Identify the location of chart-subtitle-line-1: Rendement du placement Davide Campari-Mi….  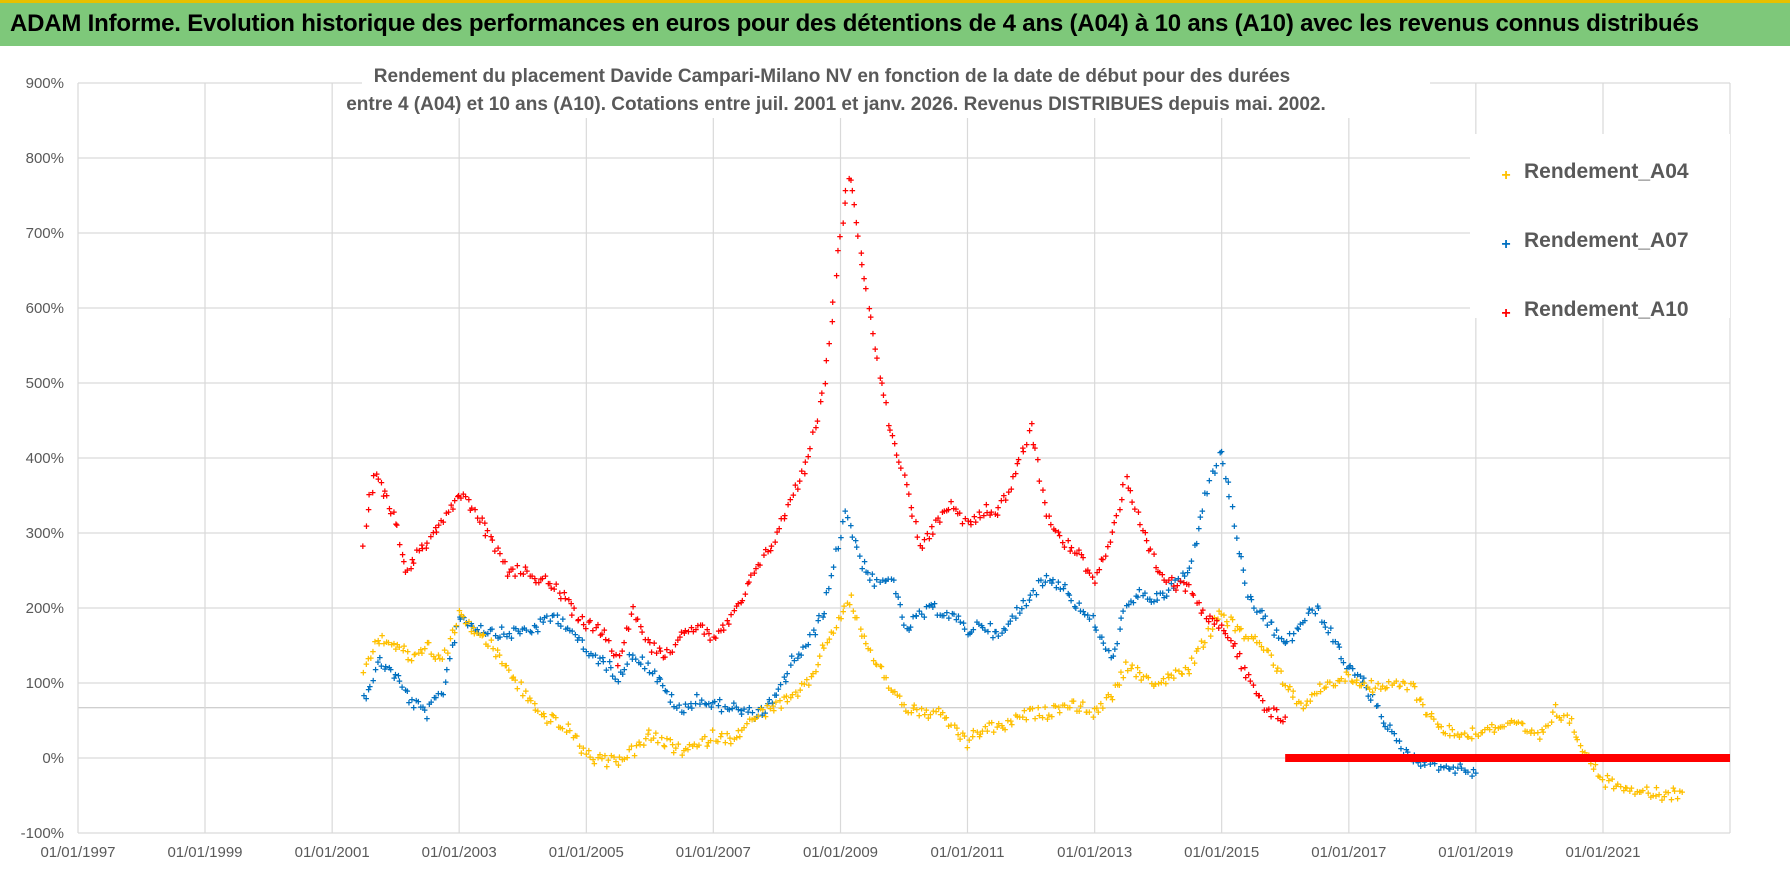
(832, 76).